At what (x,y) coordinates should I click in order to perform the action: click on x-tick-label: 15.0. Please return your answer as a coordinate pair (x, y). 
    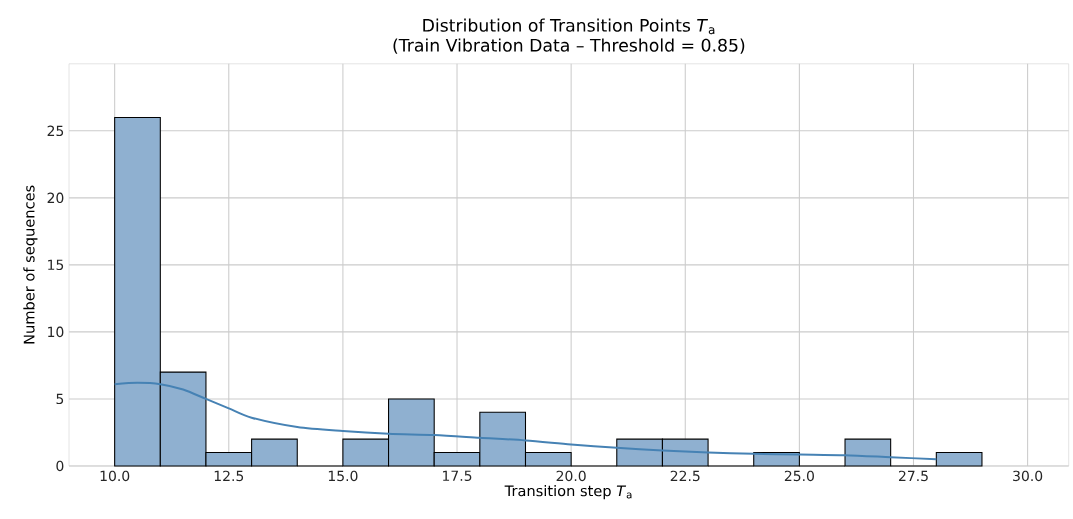
    Looking at the image, I should click on (343, 476).